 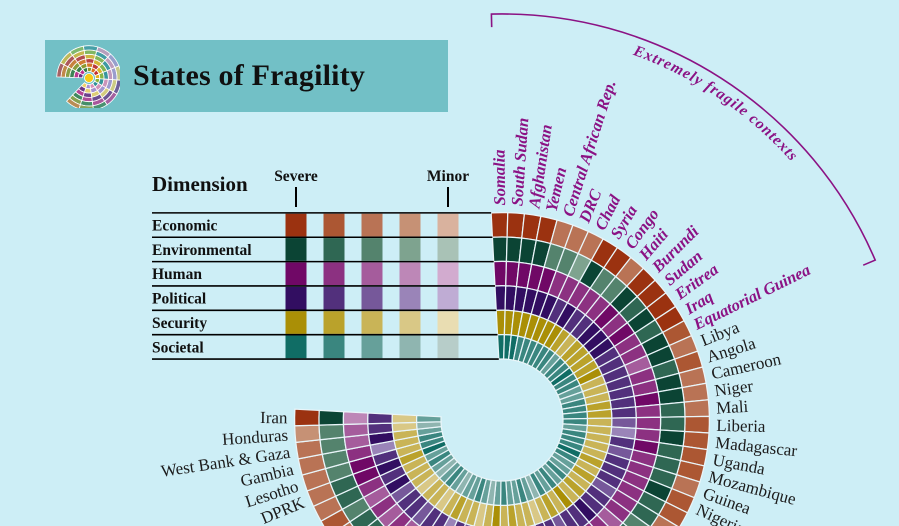 I want to click on page-title: States of Fragility, so click(x=249, y=75).